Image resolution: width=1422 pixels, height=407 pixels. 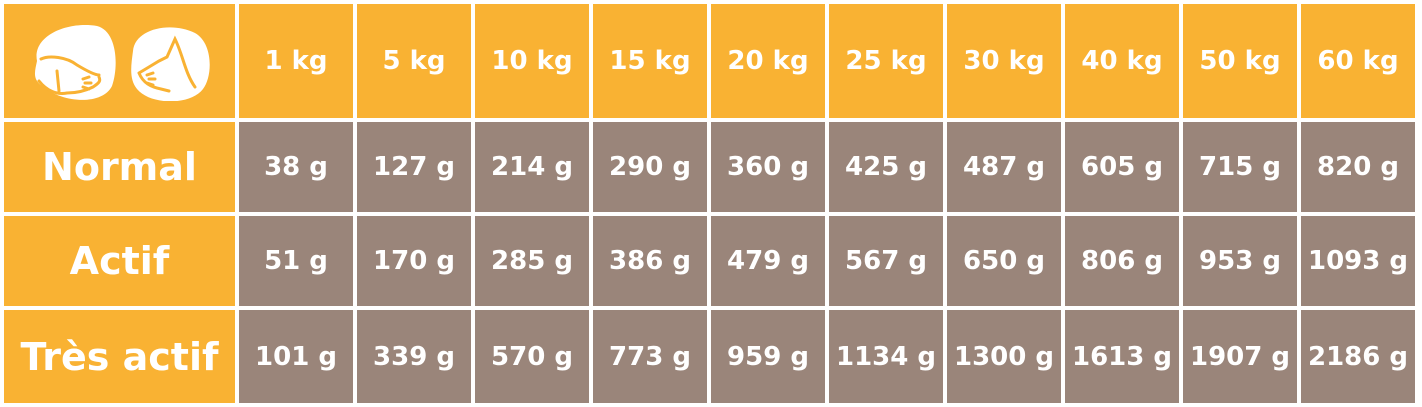 What do you see at coordinates (768, 261) in the screenshot?
I see `portion-cell: 479 g` at bounding box center [768, 261].